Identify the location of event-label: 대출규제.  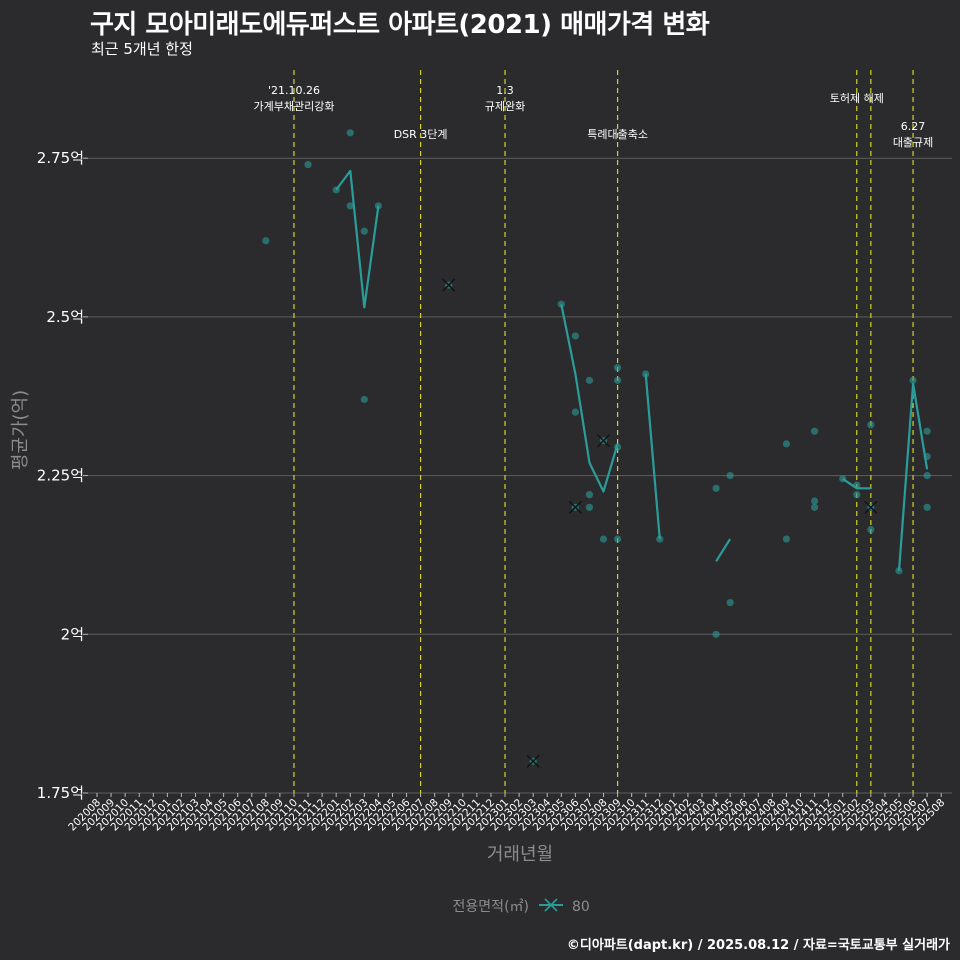
(913, 142).